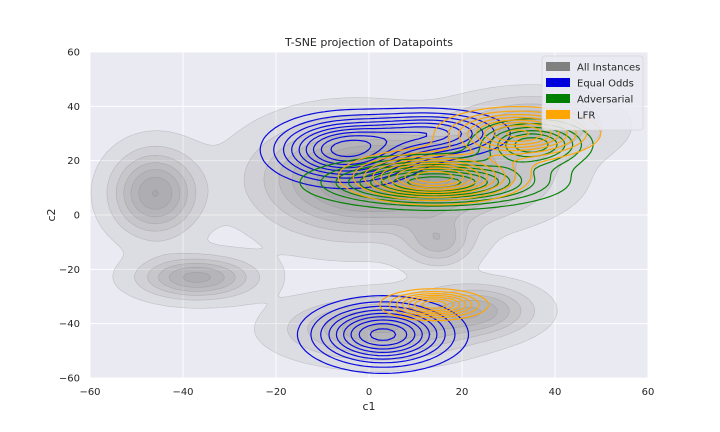  I want to click on x-tick-label: 0, so click(369, 392).